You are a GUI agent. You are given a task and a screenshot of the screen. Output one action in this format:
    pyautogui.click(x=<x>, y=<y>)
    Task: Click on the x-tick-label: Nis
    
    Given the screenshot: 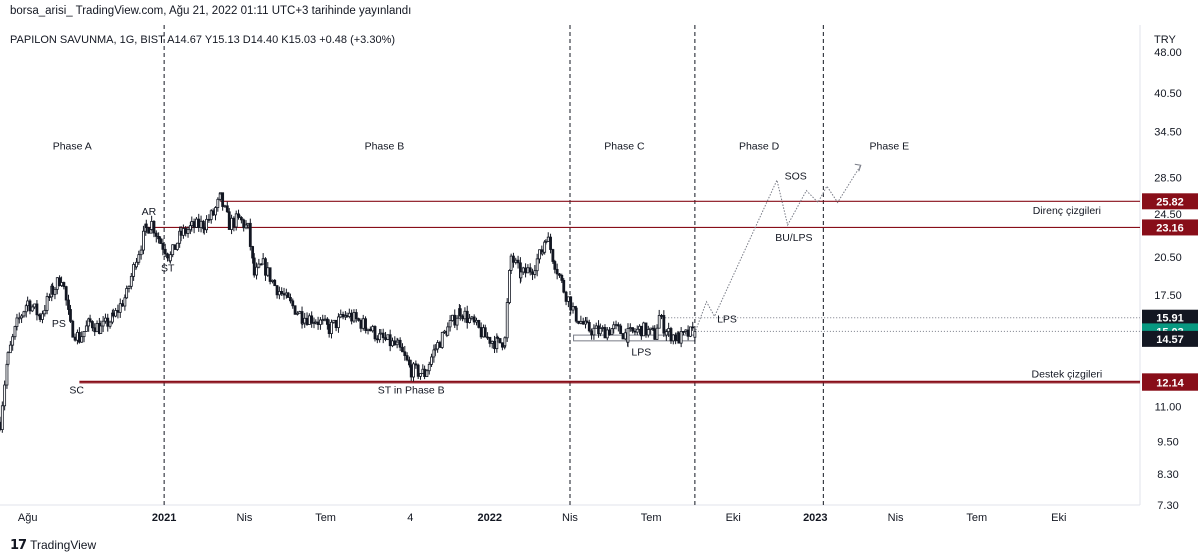 What is the action you would take?
    pyautogui.click(x=570, y=518)
    